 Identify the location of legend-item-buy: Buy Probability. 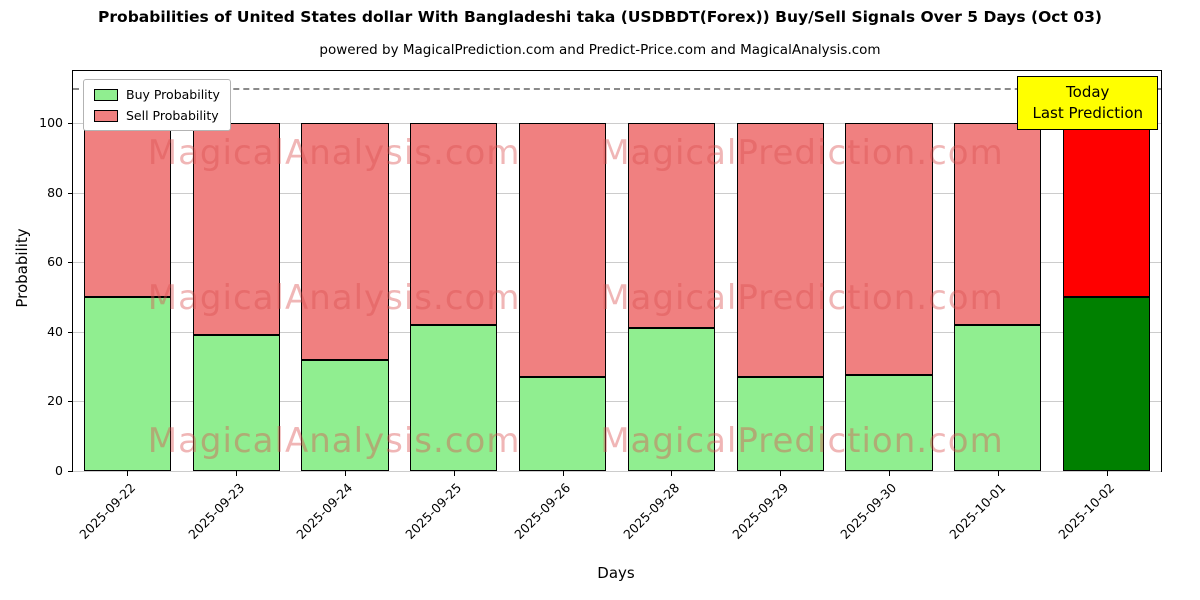
(157, 94).